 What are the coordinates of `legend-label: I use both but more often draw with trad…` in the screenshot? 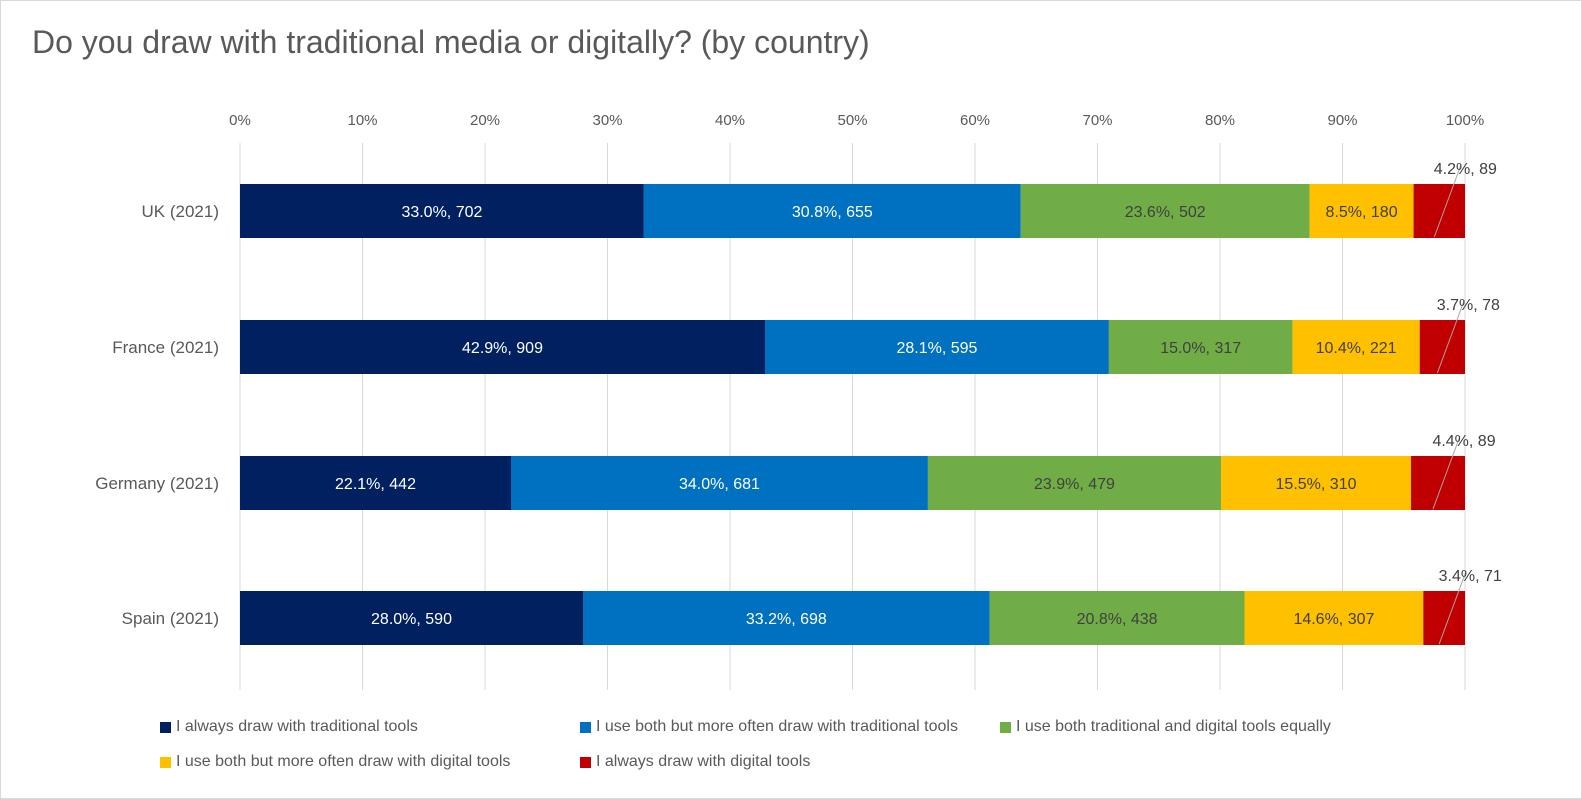 It's located at (777, 726).